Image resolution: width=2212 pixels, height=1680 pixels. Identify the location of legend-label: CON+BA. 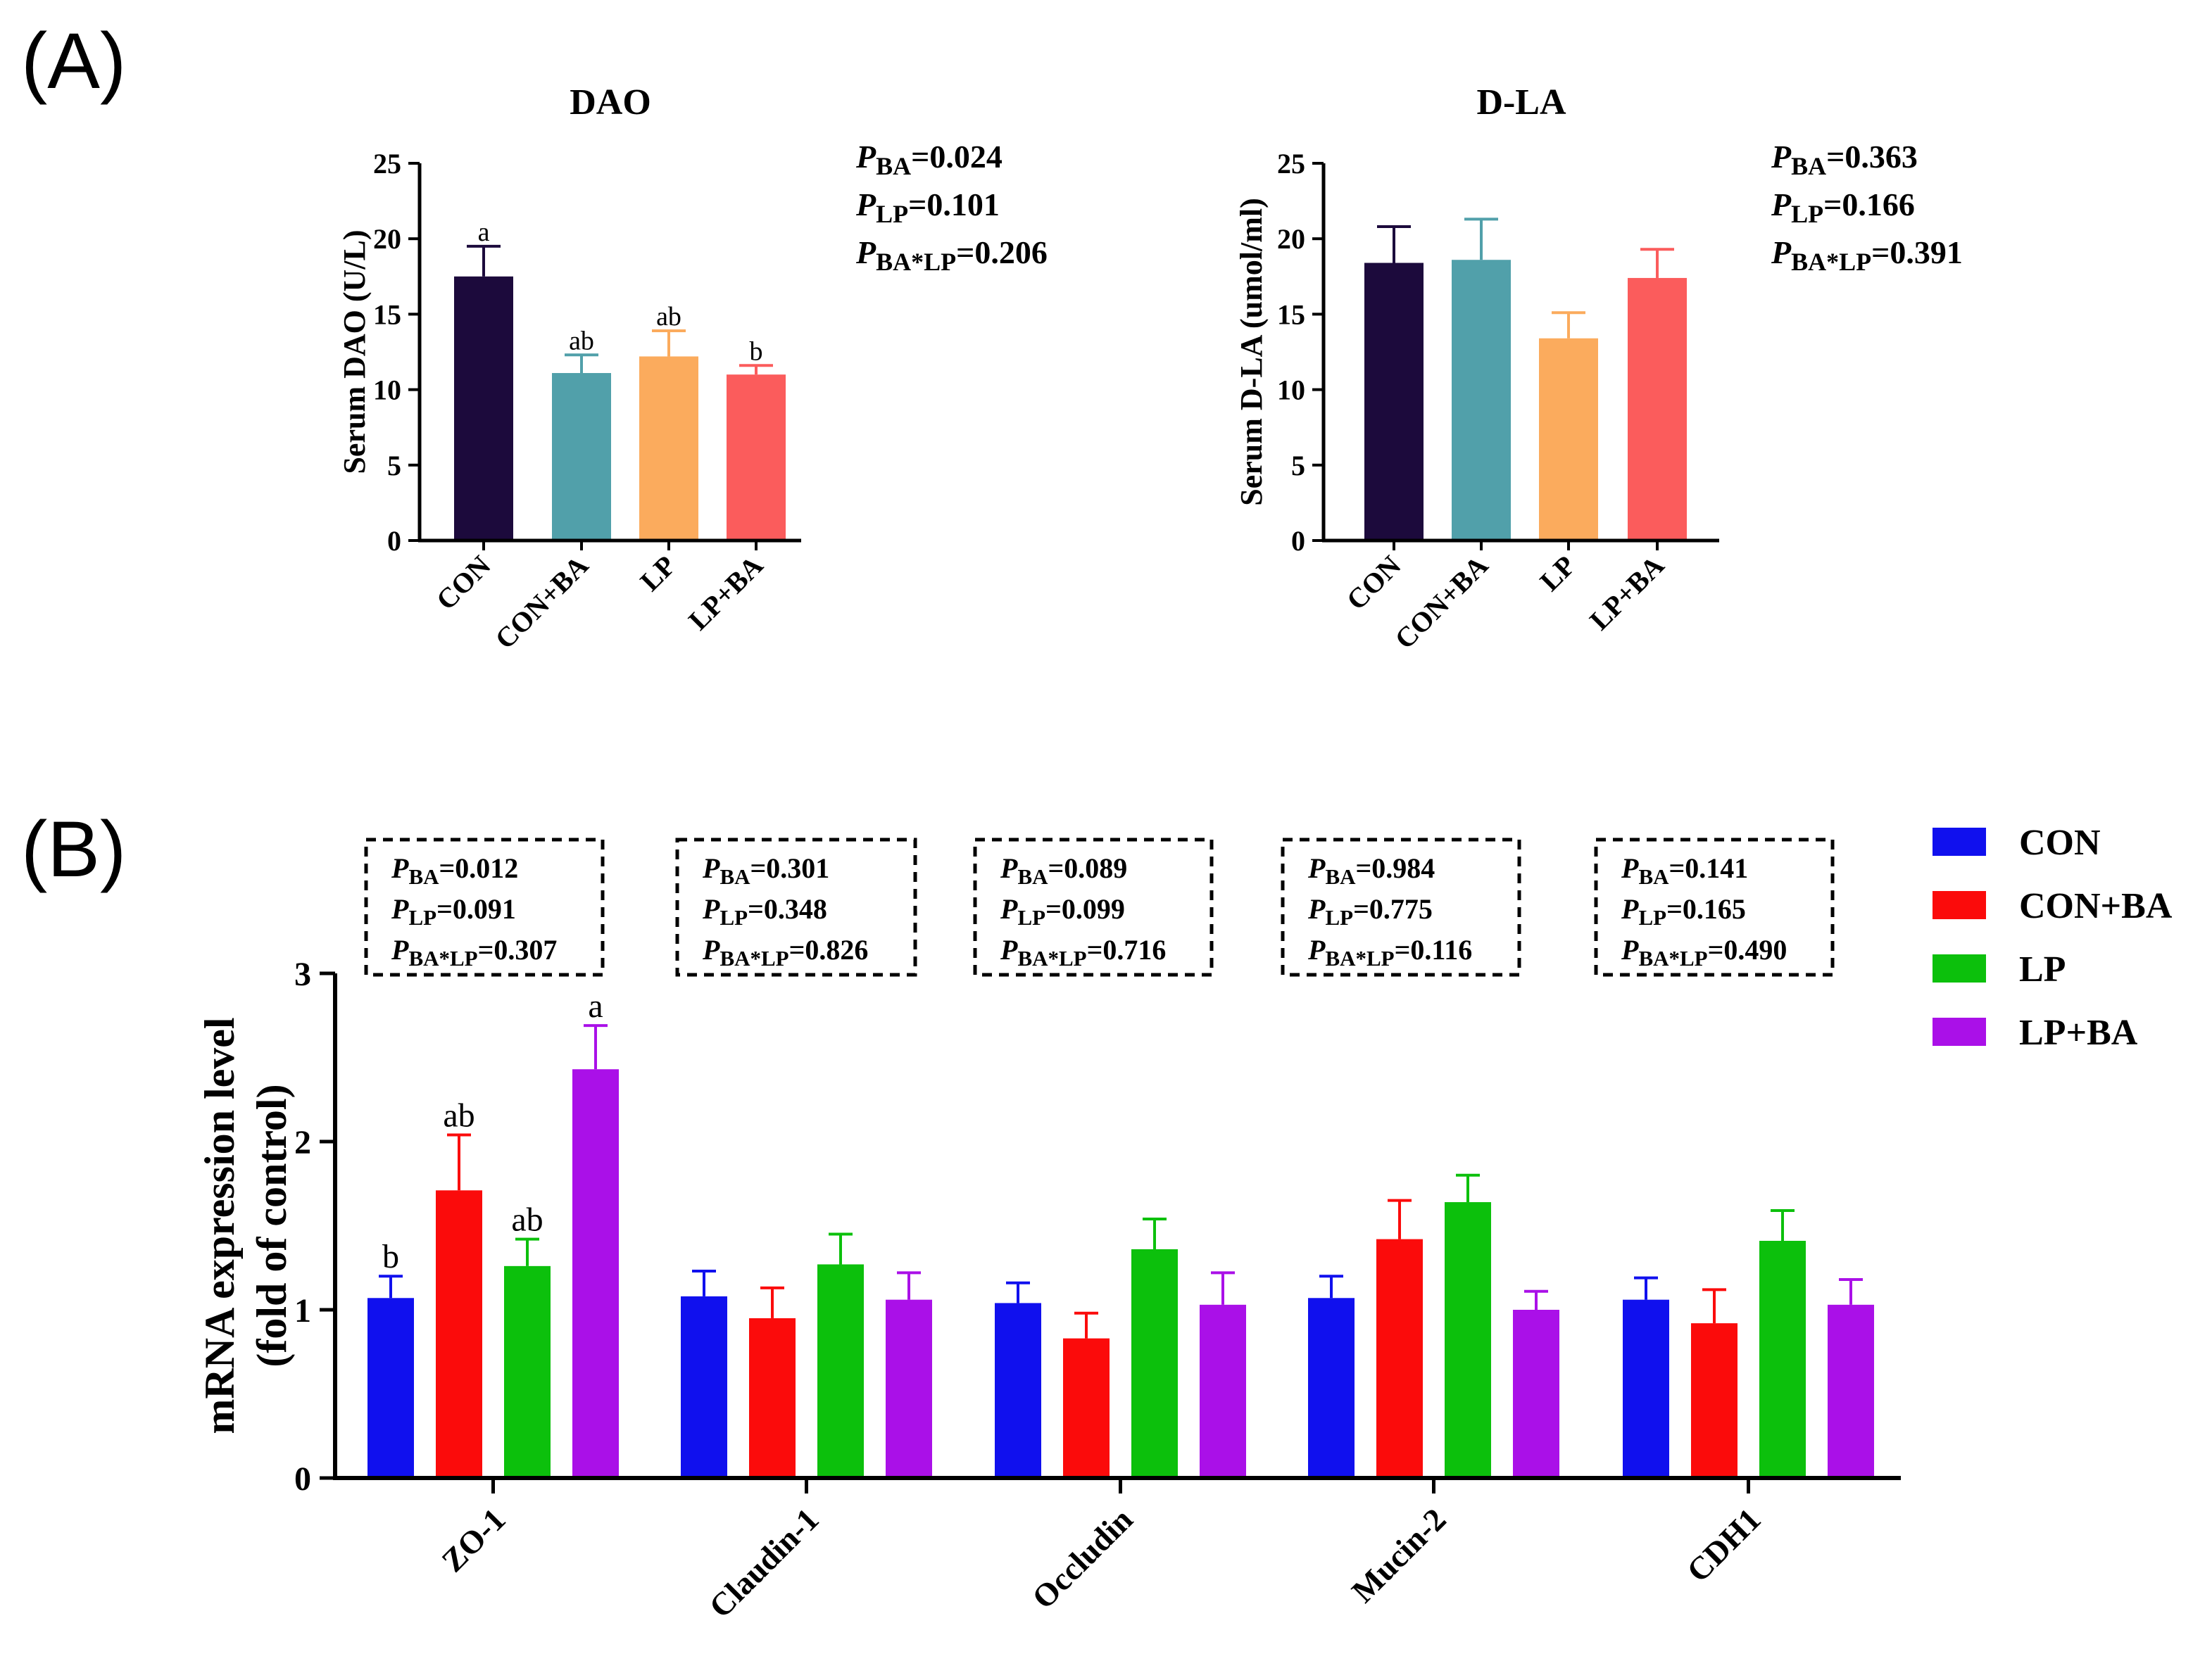
(2096, 906).